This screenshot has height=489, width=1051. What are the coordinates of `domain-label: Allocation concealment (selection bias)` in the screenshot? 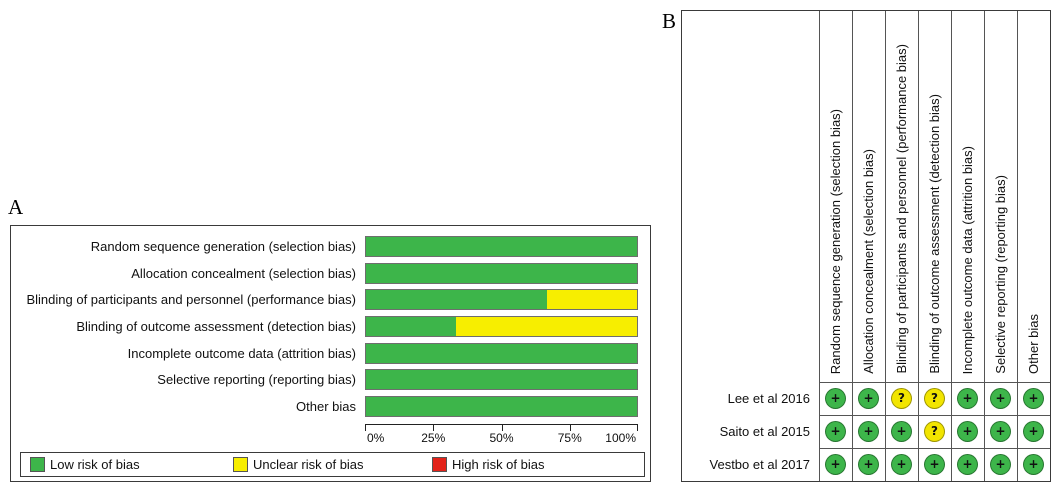 It's located at (243, 273).